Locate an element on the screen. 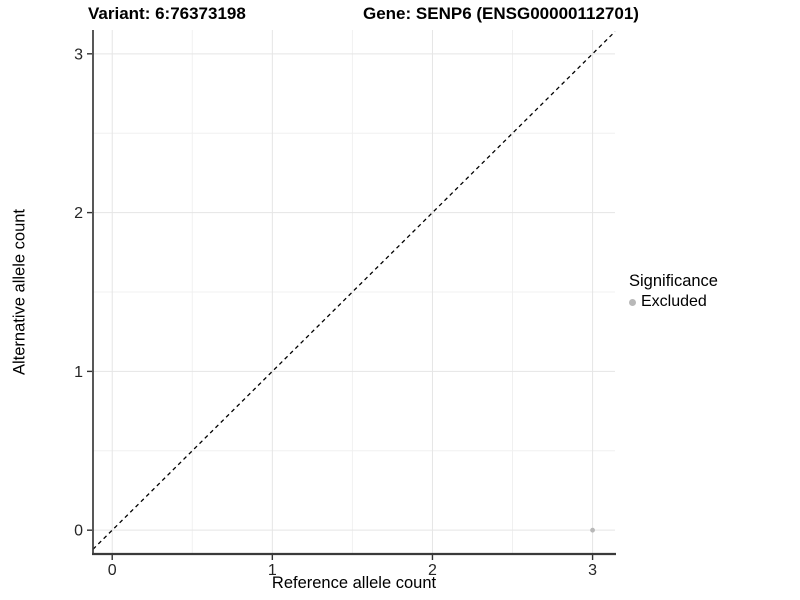  y-tick-label: 3 is located at coordinates (78, 54).